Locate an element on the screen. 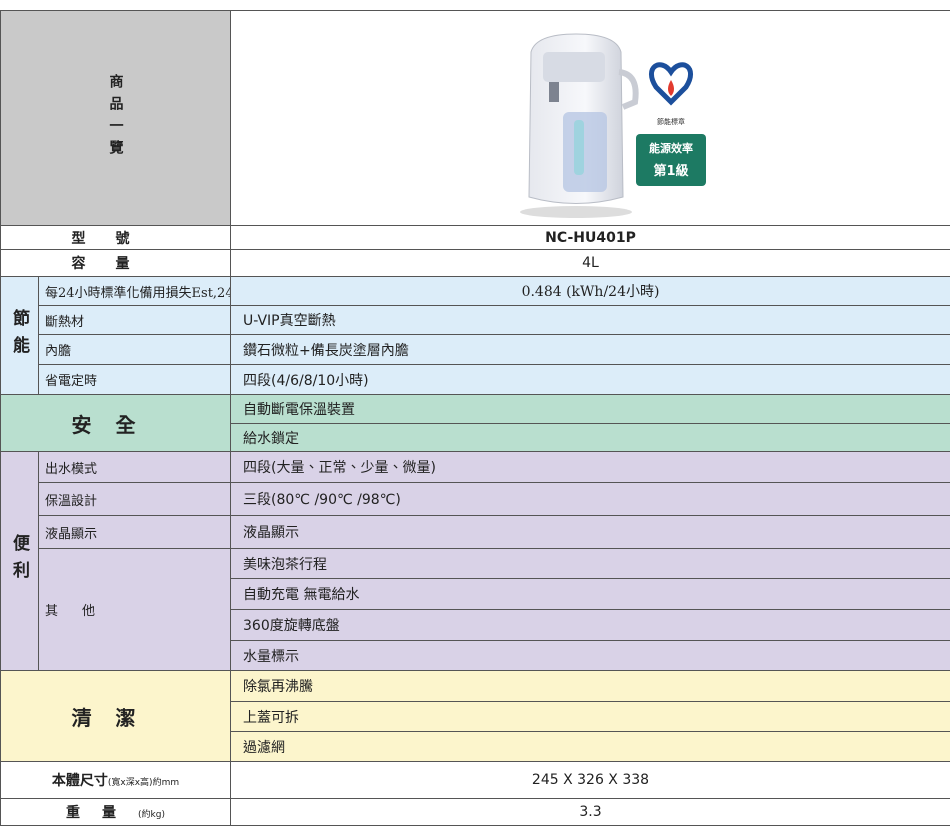 This screenshot has width=950, height=826. spout is located at coordinates (554, 92).